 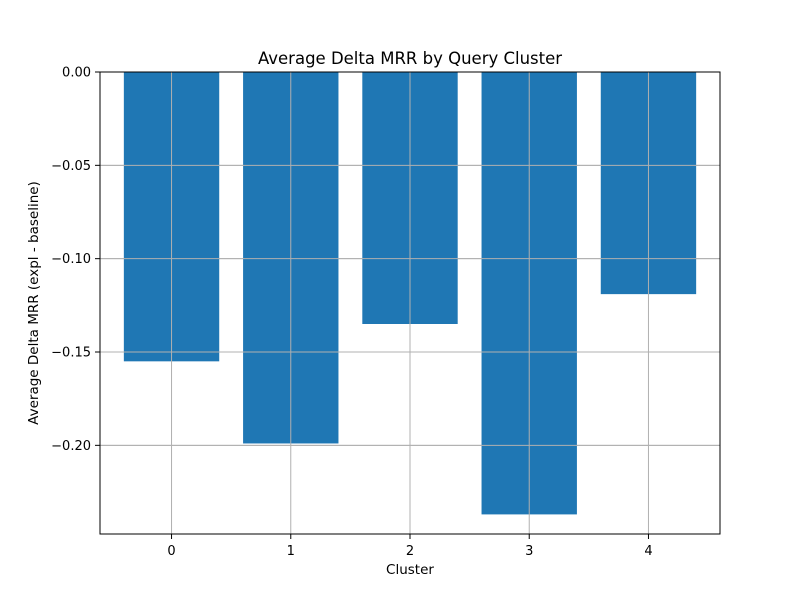 I want to click on y-tick-label: −0.05, so click(x=71, y=166).